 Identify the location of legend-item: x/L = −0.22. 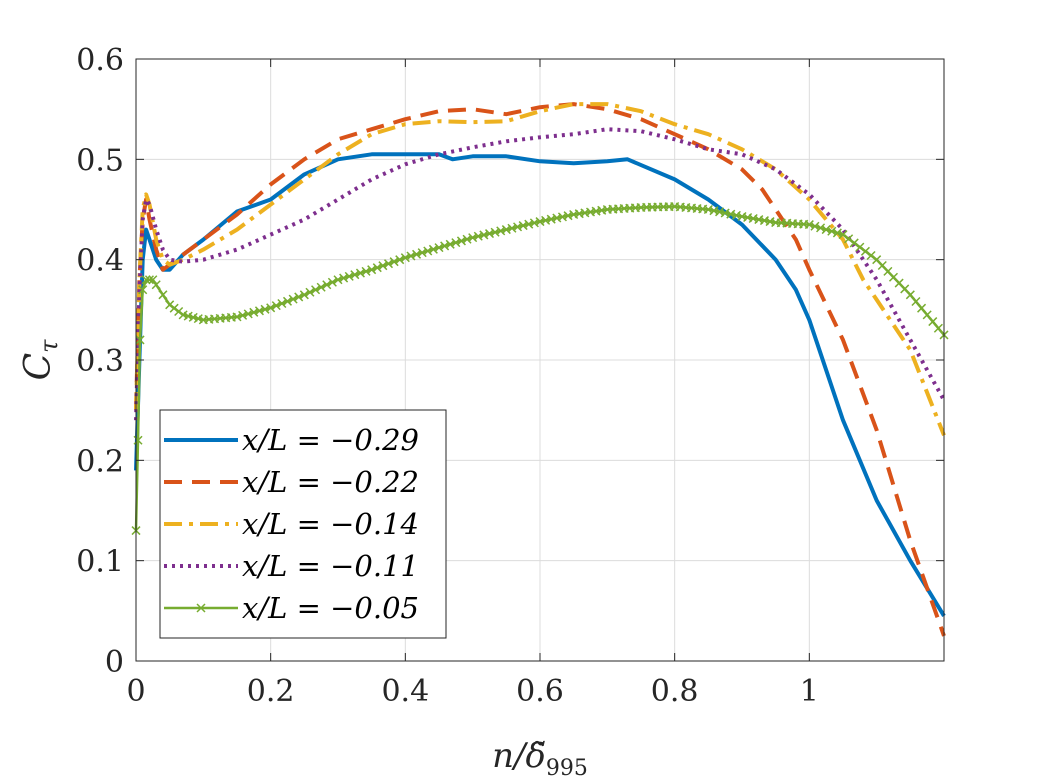
(291, 482).